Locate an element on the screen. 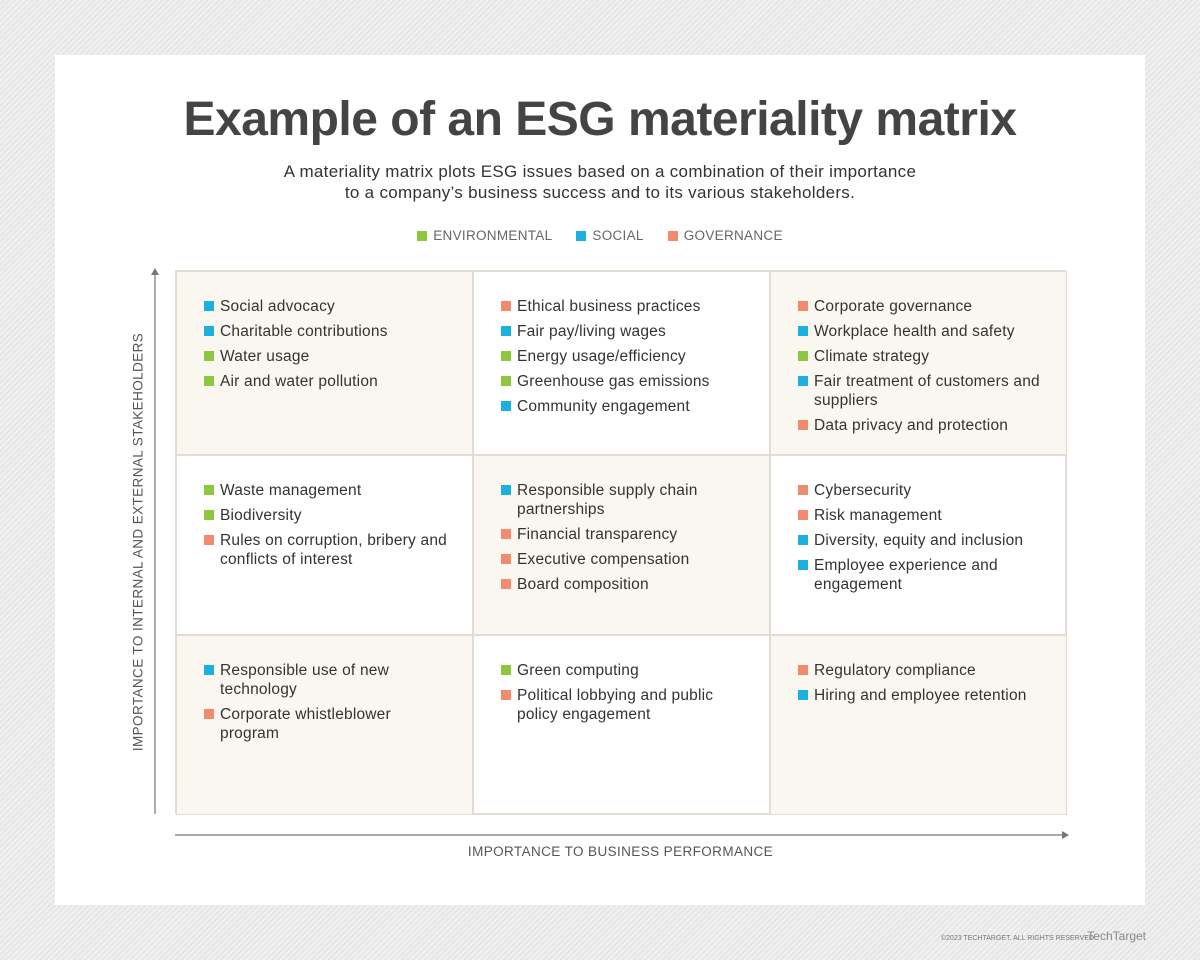 The height and width of the screenshot is (960, 1200). issue: Waste management is located at coordinates (328, 490).